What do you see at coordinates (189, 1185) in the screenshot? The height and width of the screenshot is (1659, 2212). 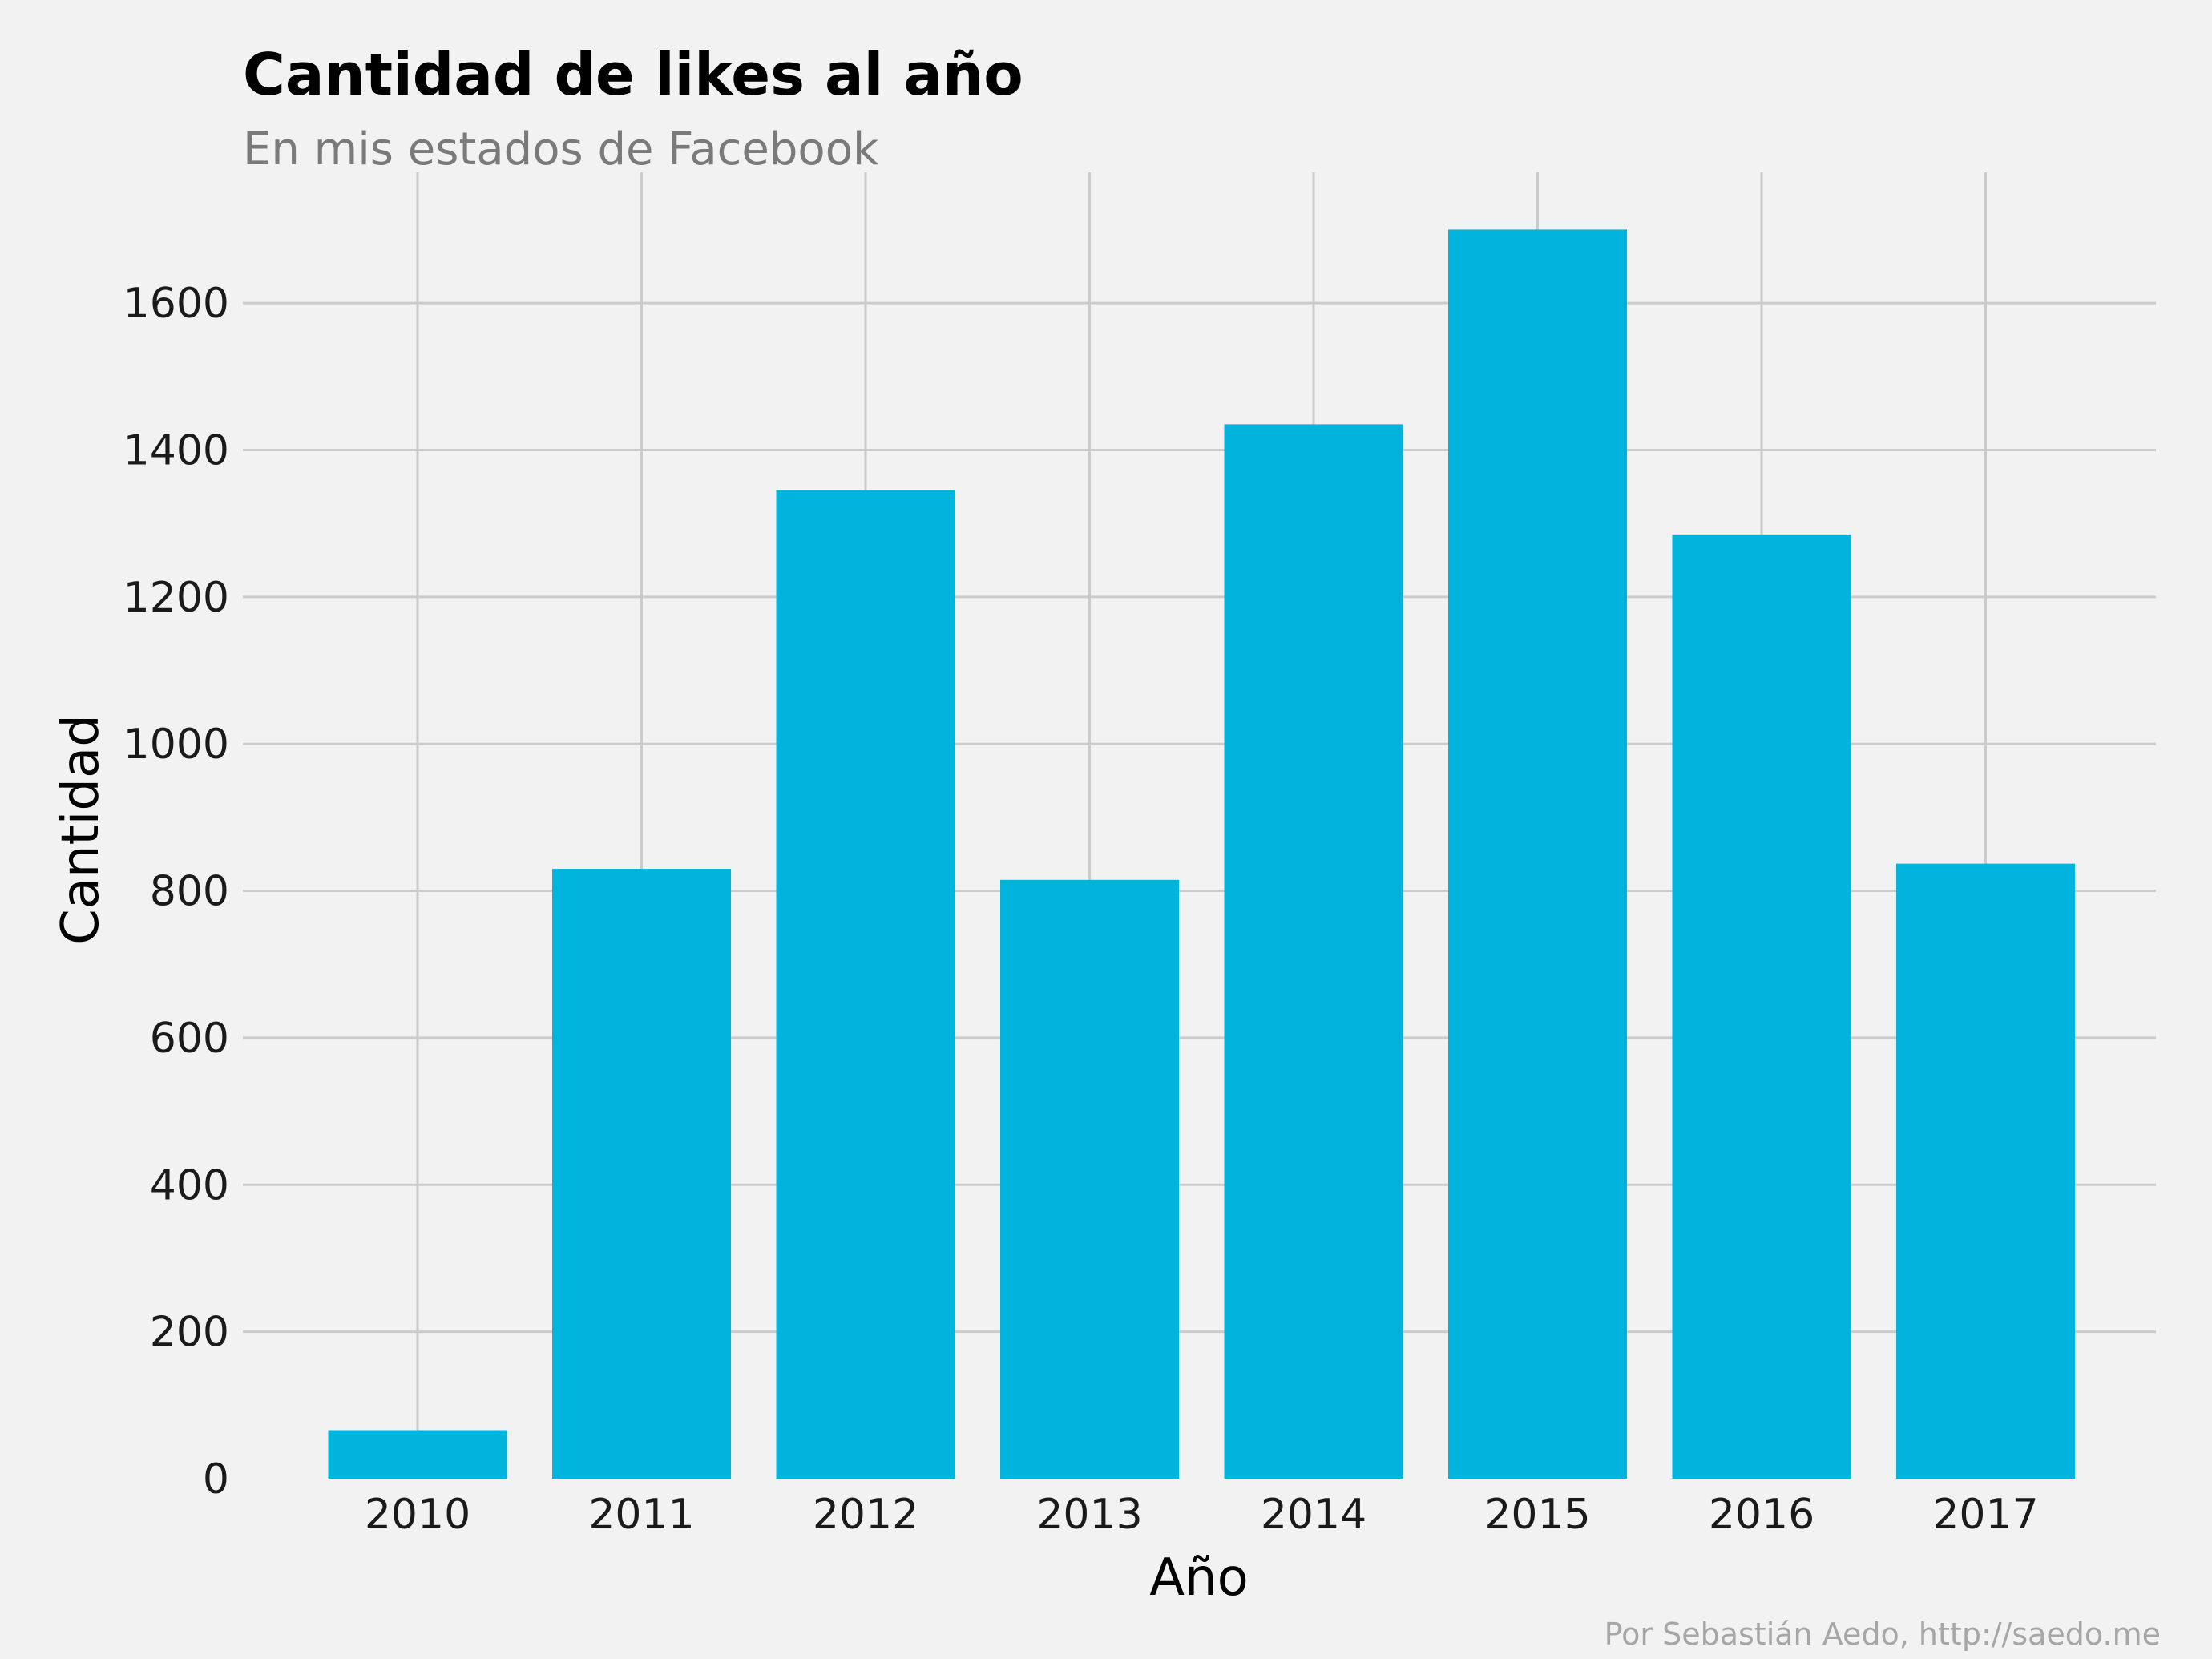 I see `y-tick-label-400: 400` at bounding box center [189, 1185].